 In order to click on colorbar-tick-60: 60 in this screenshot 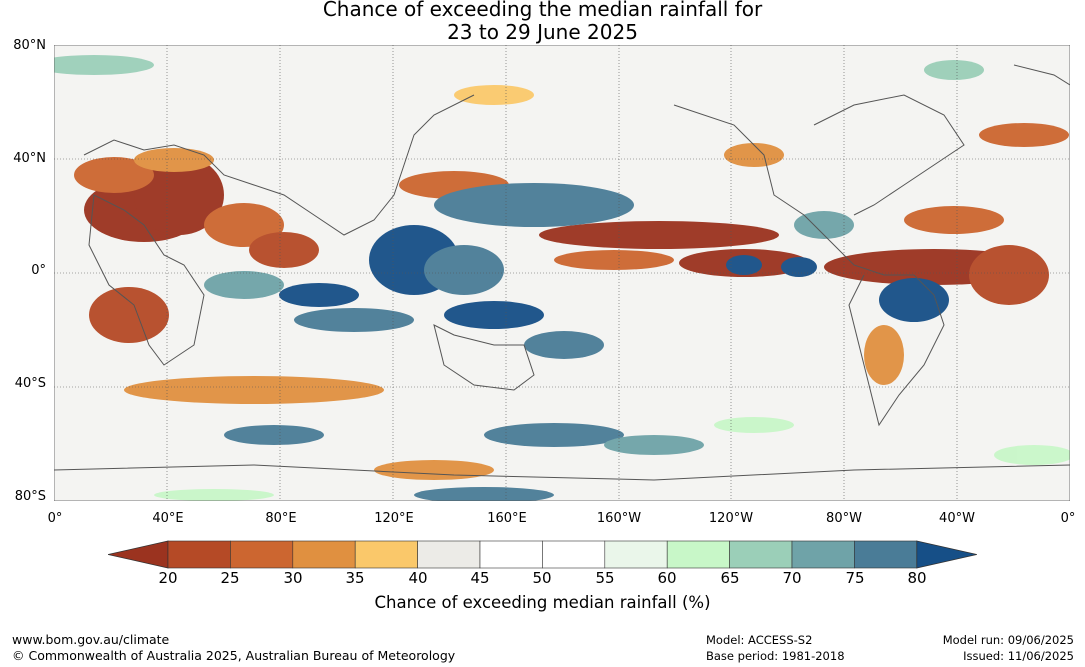, I will do `click(667, 578)`.